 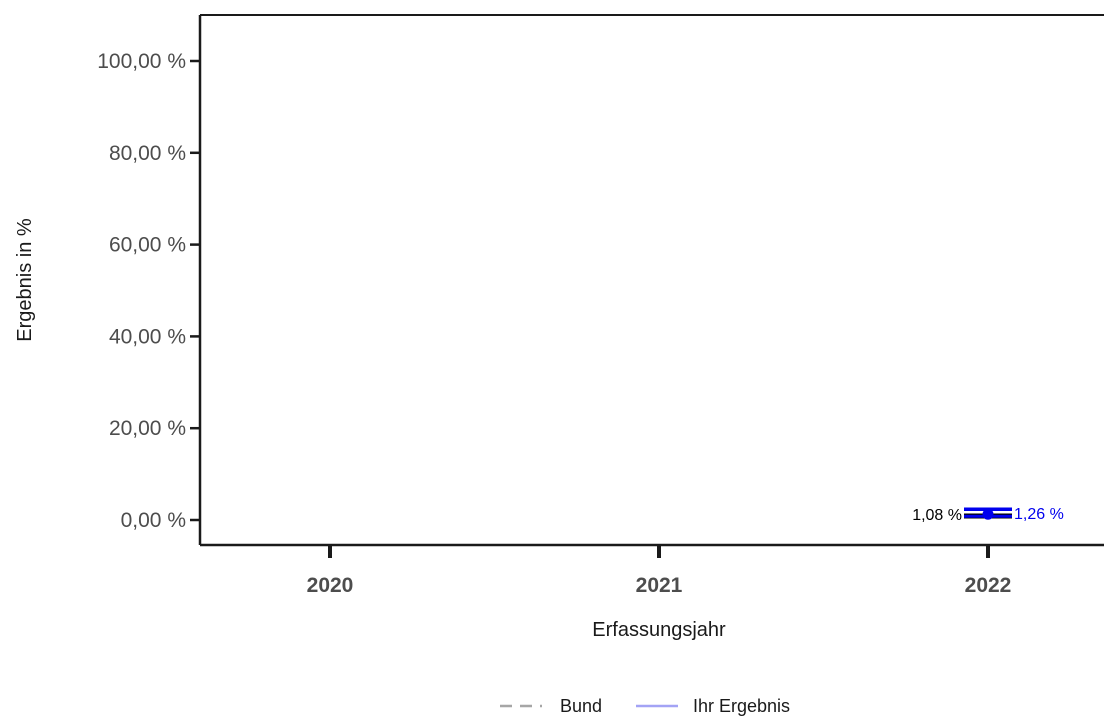 What do you see at coordinates (147, 428) in the screenshot?
I see `y-tick-label: 20,00 %` at bounding box center [147, 428].